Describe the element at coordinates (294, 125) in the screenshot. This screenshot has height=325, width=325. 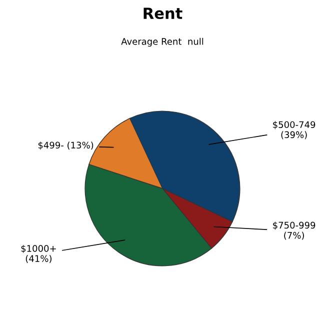
I see `slice-label: $500-749` at that location.